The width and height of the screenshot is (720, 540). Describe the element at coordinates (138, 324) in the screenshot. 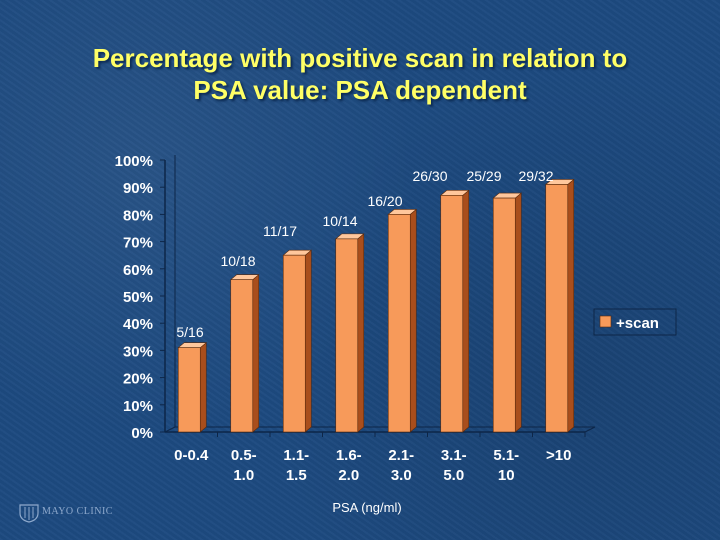

I see `y-tick-label: 40%` at that location.